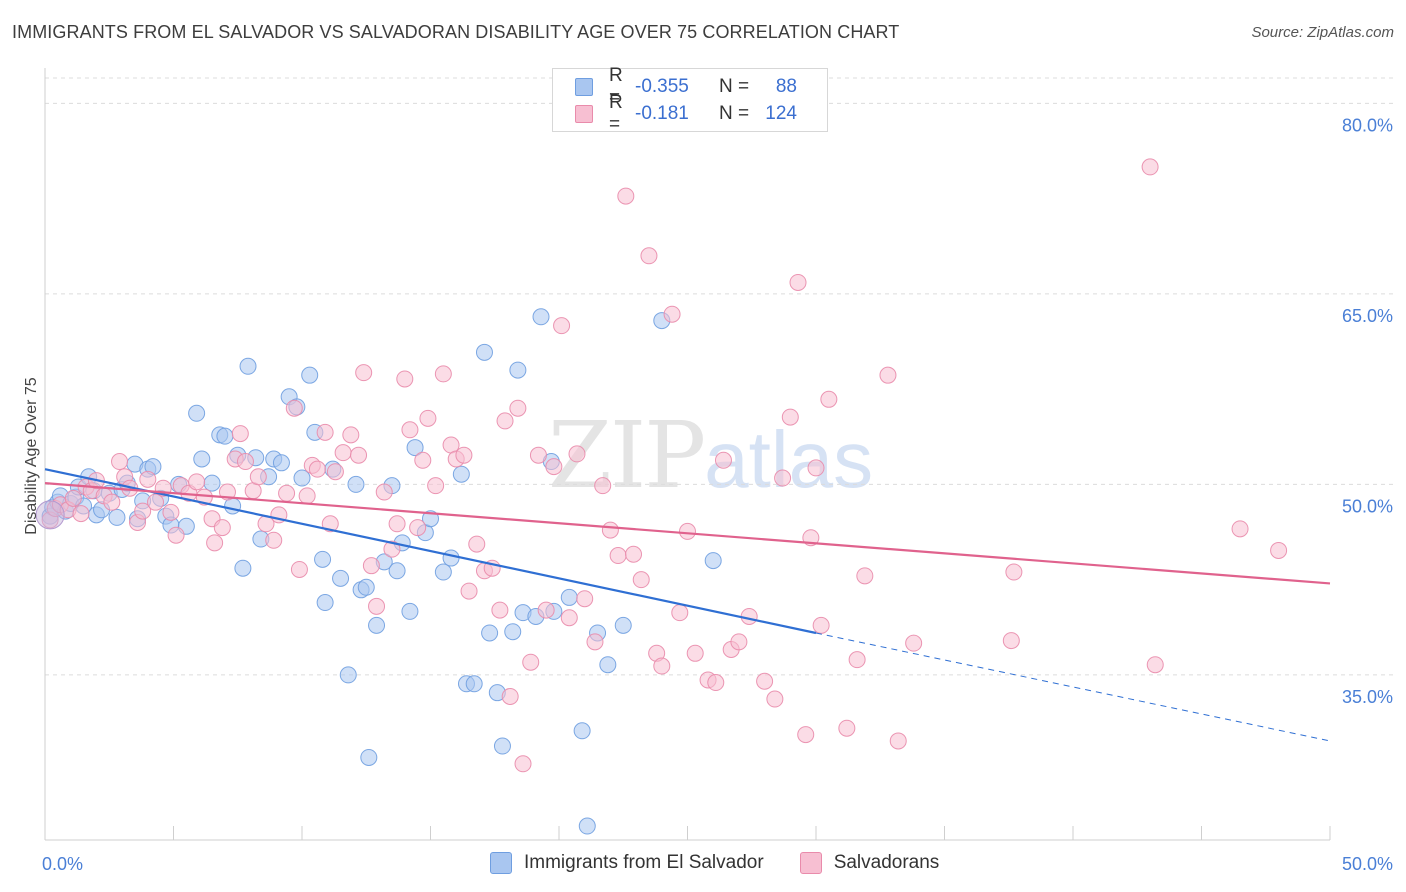  What do you see at coordinates (686, 113) in the screenshot?
I see `legend-row-salvadorans: R = -0.181 N = 124` at bounding box center [686, 113].